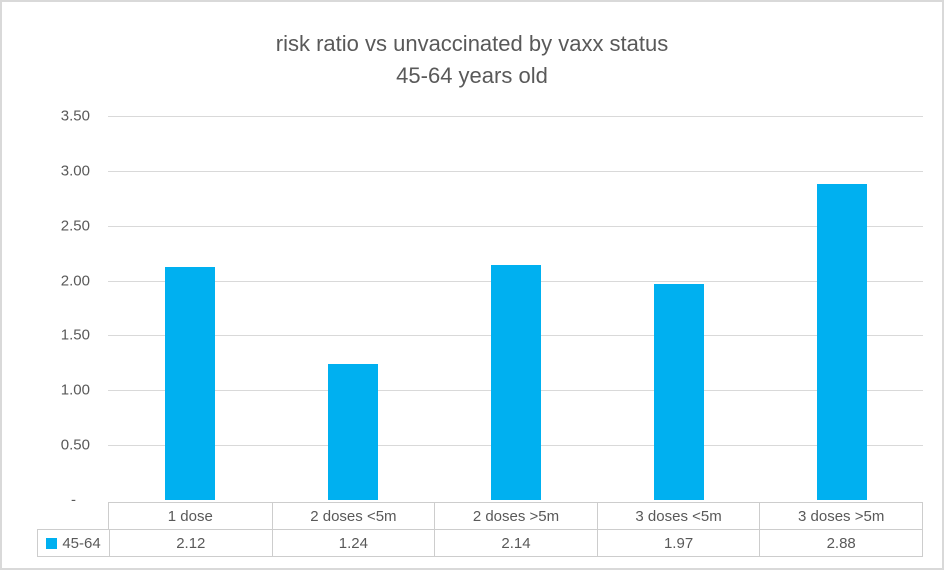  Describe the element at coordinates (75, 116) in the screenshot. I see `y-axis-tick-label: 3.50` at that location.